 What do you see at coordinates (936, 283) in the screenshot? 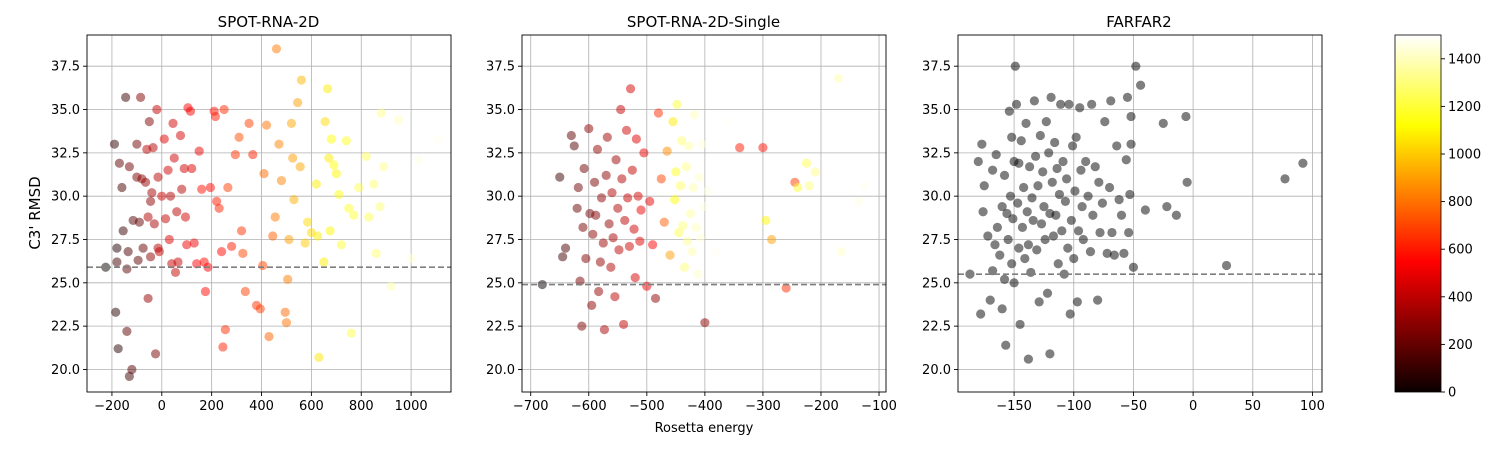
I see `y-tick-label: 25.0` at bounding box center [936, 283].